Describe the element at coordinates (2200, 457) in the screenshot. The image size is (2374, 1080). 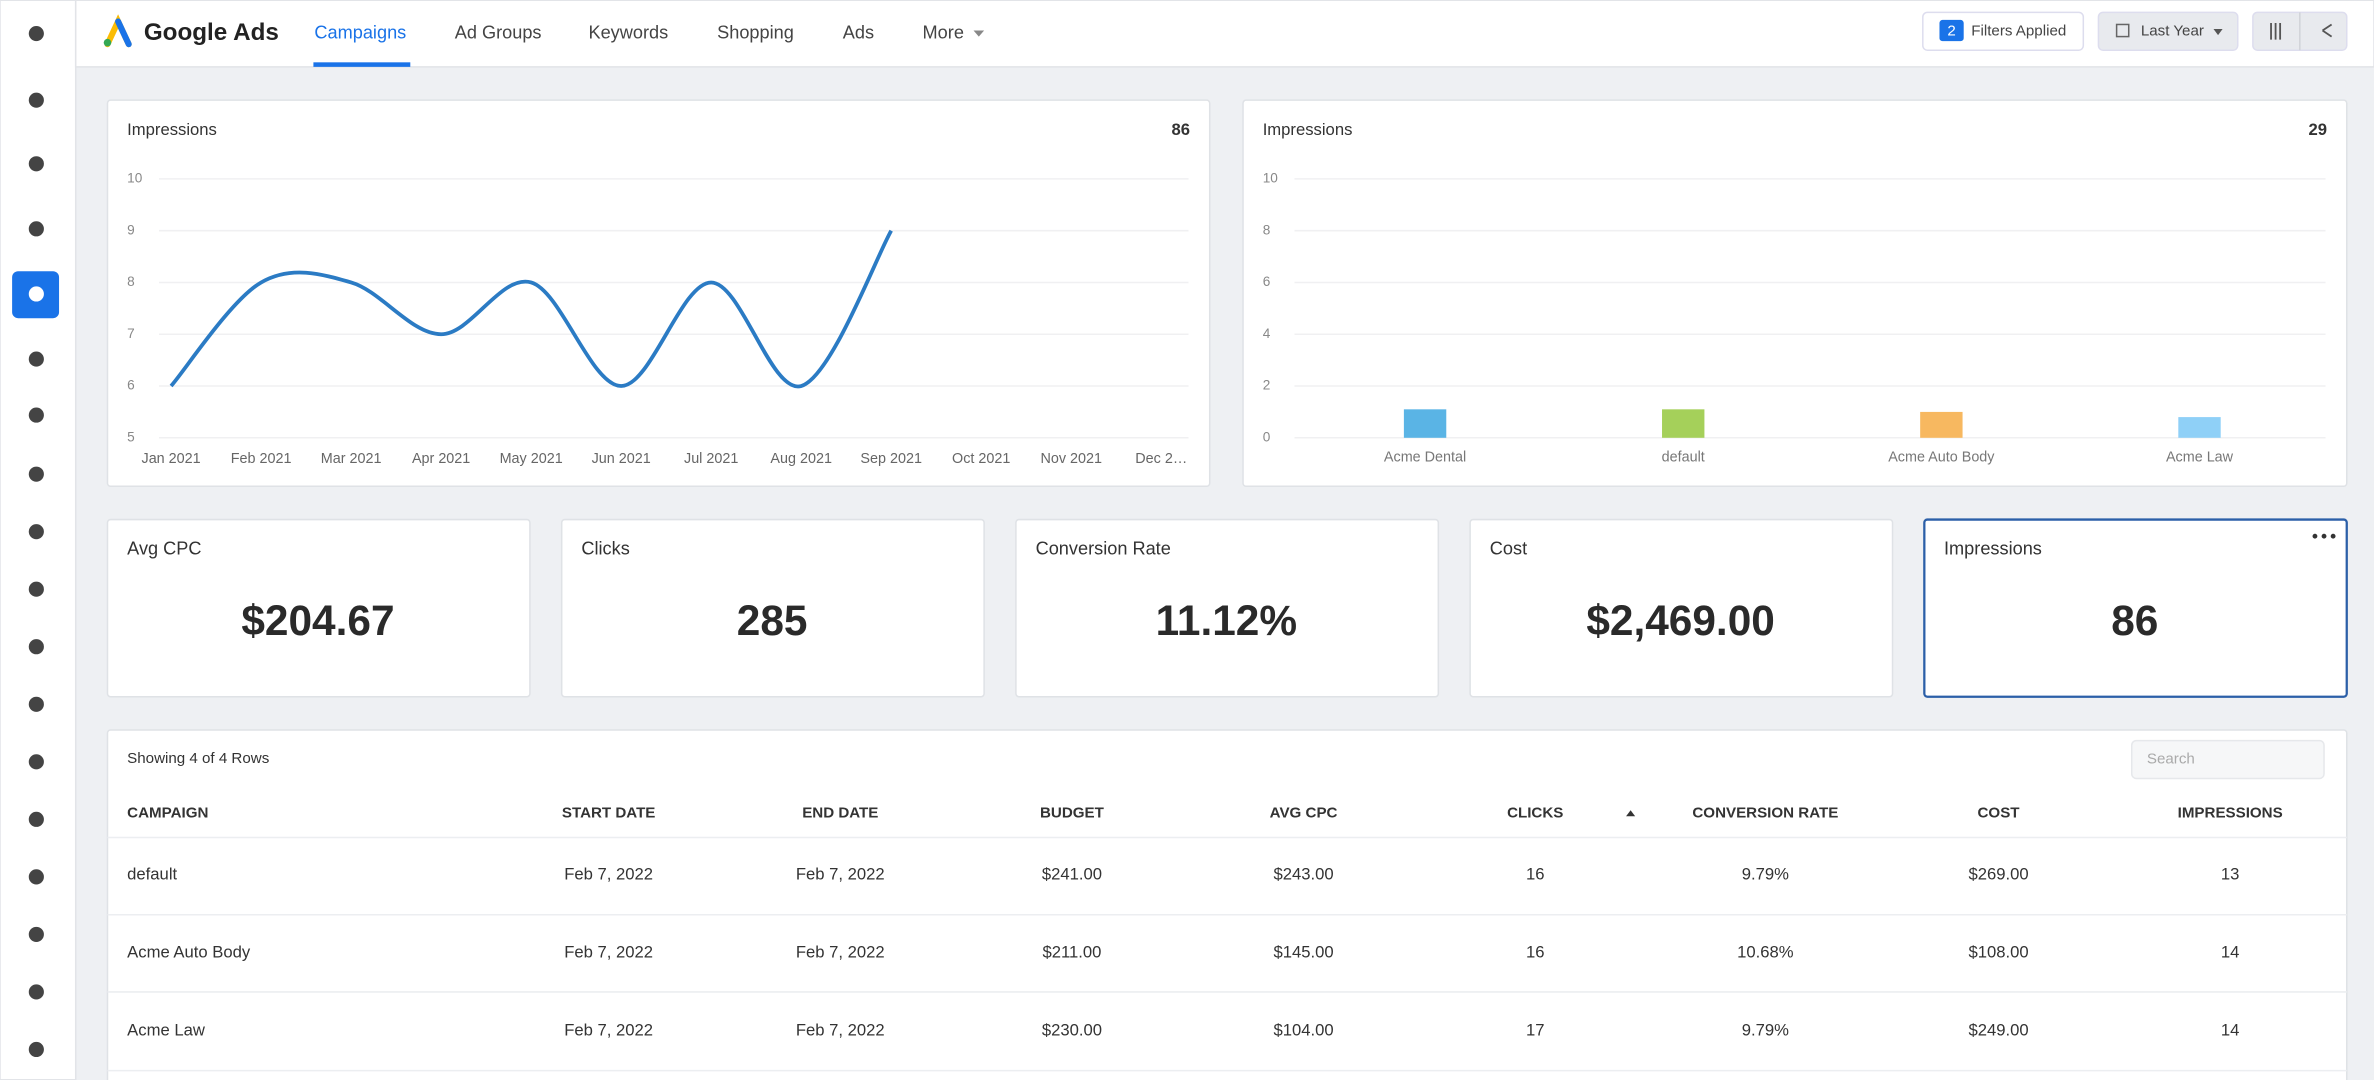
I see `x-tick-label: Acme Law` at that location.